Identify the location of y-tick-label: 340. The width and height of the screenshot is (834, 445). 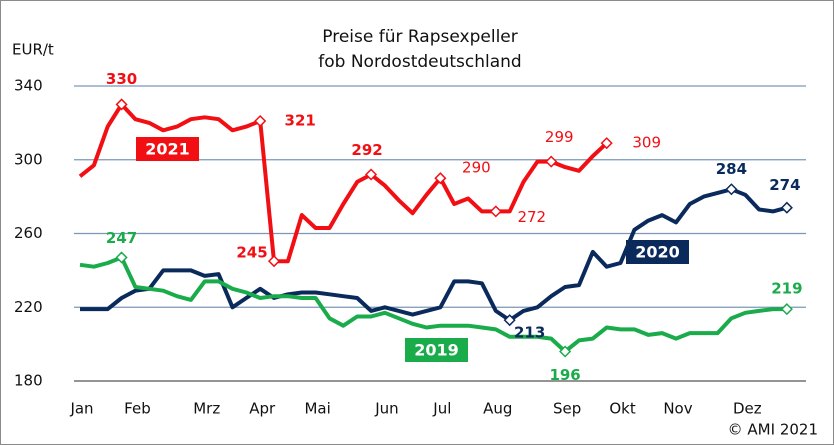
(28, 86).